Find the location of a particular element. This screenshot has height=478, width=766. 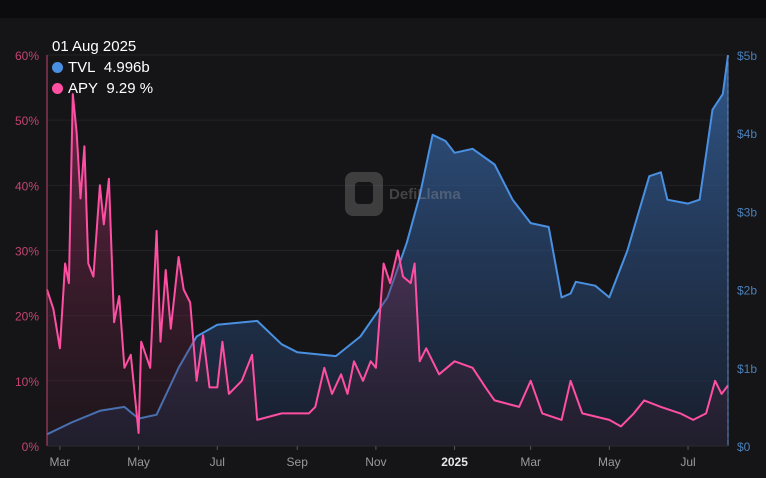

tooltip-apy-label: APY is located at coordinates (83, 88).